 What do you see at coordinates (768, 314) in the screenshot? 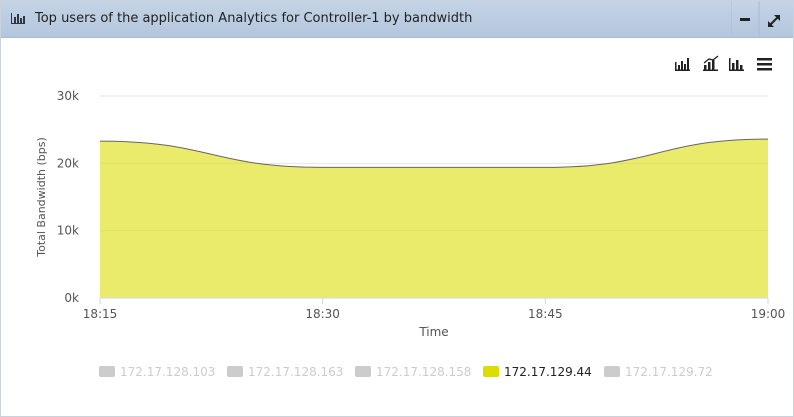
I see `x-tick-label: 19:00` at bounding box center [768, 314].